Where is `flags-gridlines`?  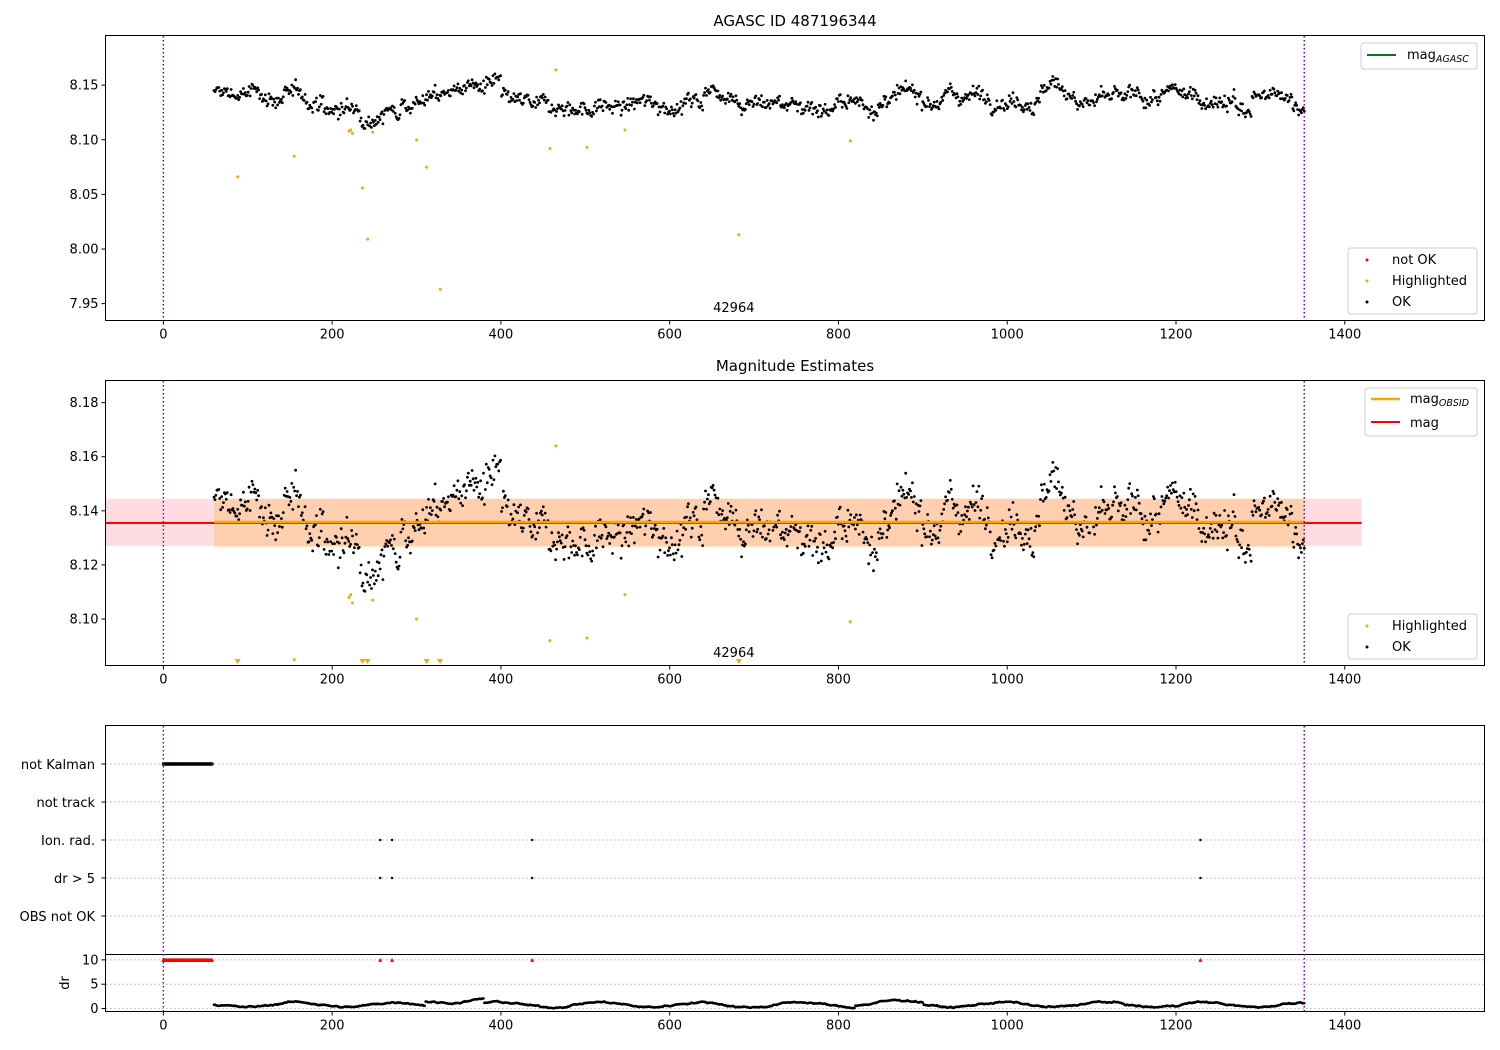
flags-gridlines is located at coordinates (795, 840).